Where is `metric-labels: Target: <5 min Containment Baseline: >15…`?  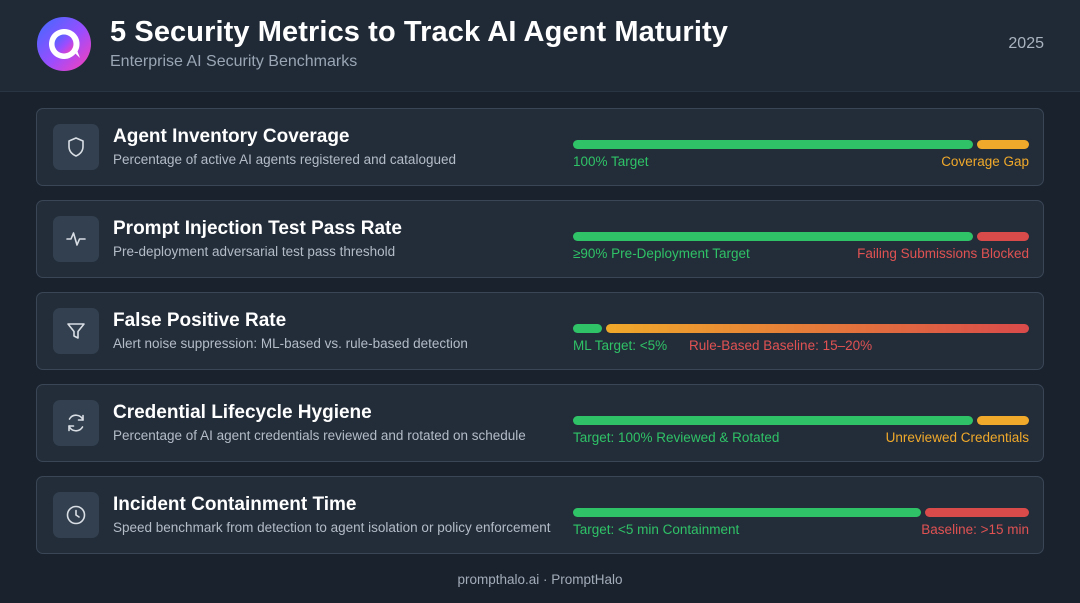
metric-labels: Target: <5 min Containment Baseline: >15… is located at coordinates (801, 531).